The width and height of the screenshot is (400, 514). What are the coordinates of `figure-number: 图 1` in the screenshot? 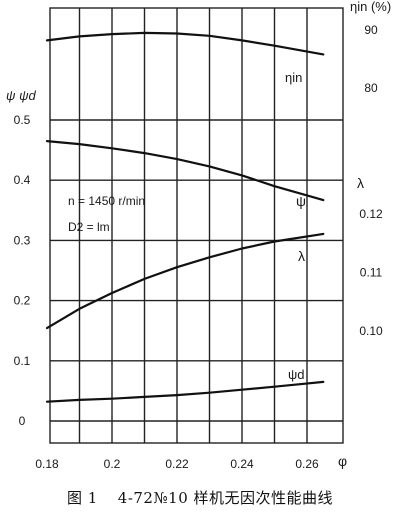 It's located at (82, 497).